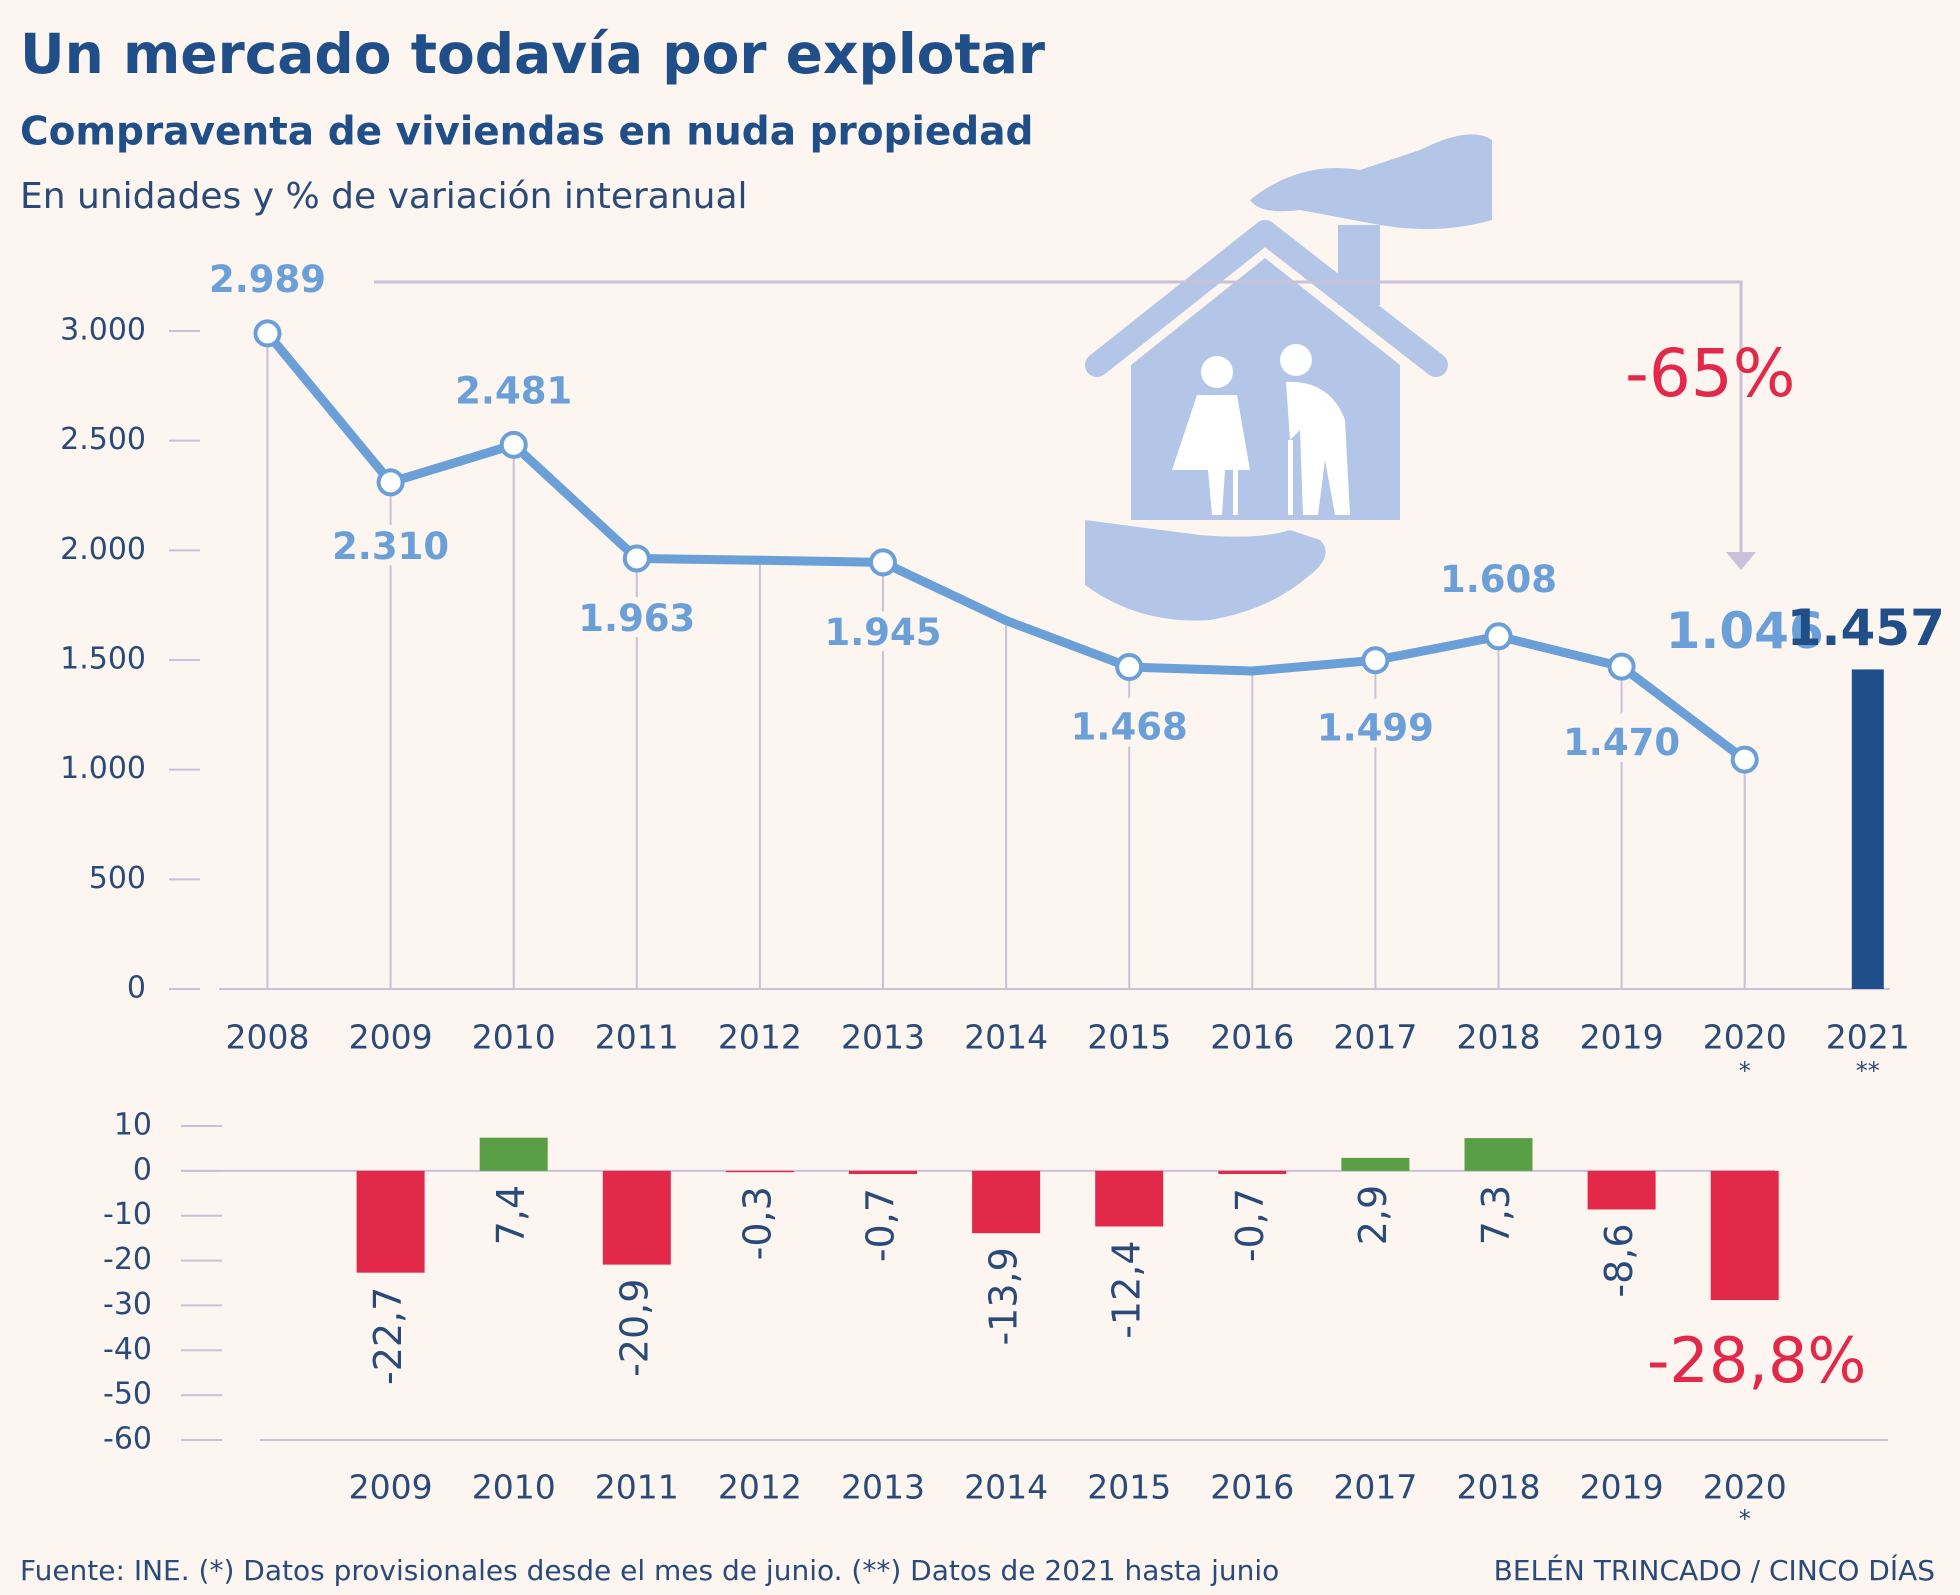  I want to click on x-tick-label: 2021, so click(1868, 1037).